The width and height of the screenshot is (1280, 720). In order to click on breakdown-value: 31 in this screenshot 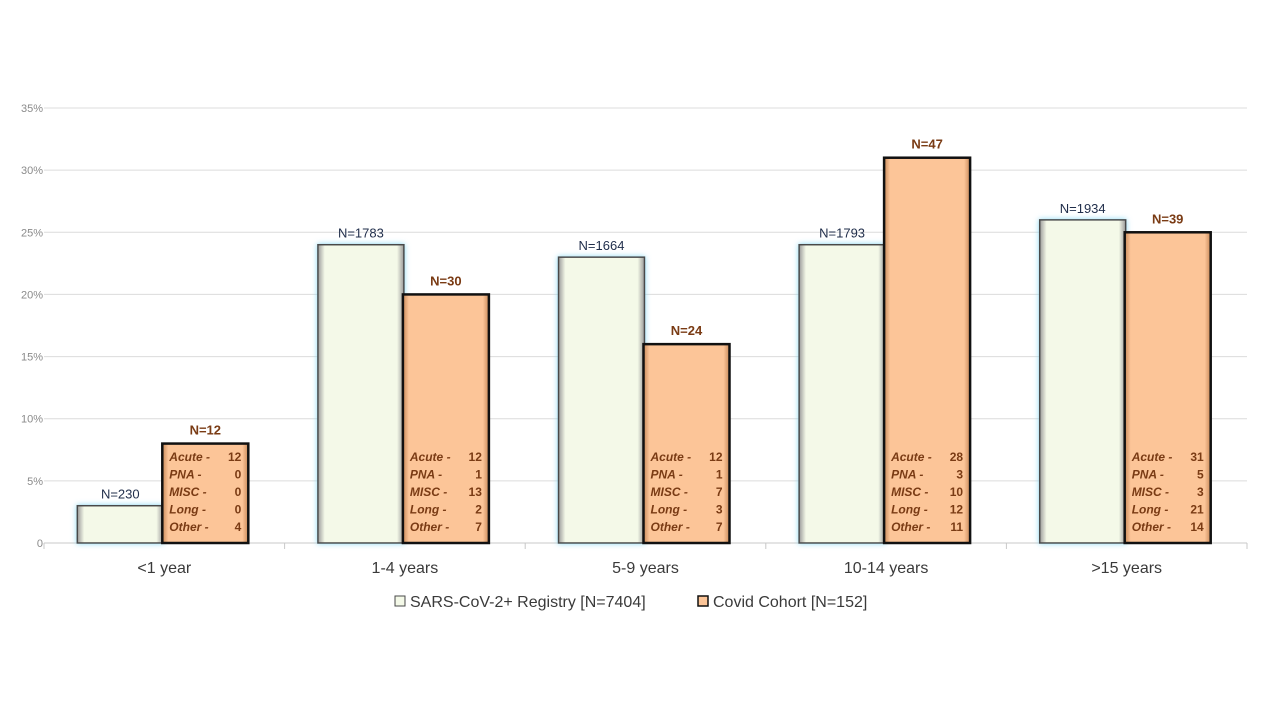, I will do `click(1197, 457)`.